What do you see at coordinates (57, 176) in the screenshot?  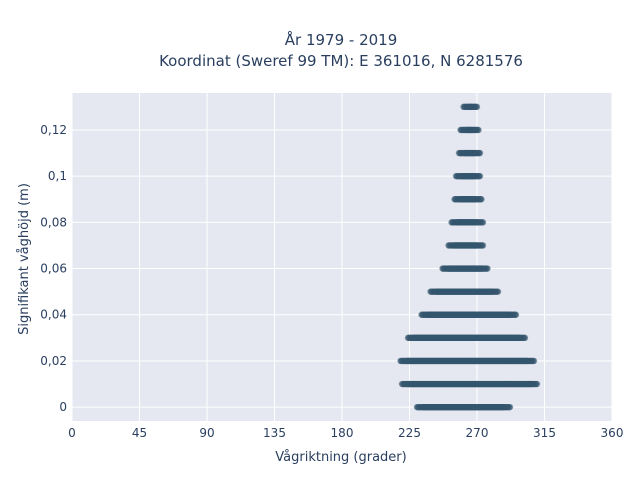 I see `y-tick-label: 0,1` at bounding box center [57, 176].